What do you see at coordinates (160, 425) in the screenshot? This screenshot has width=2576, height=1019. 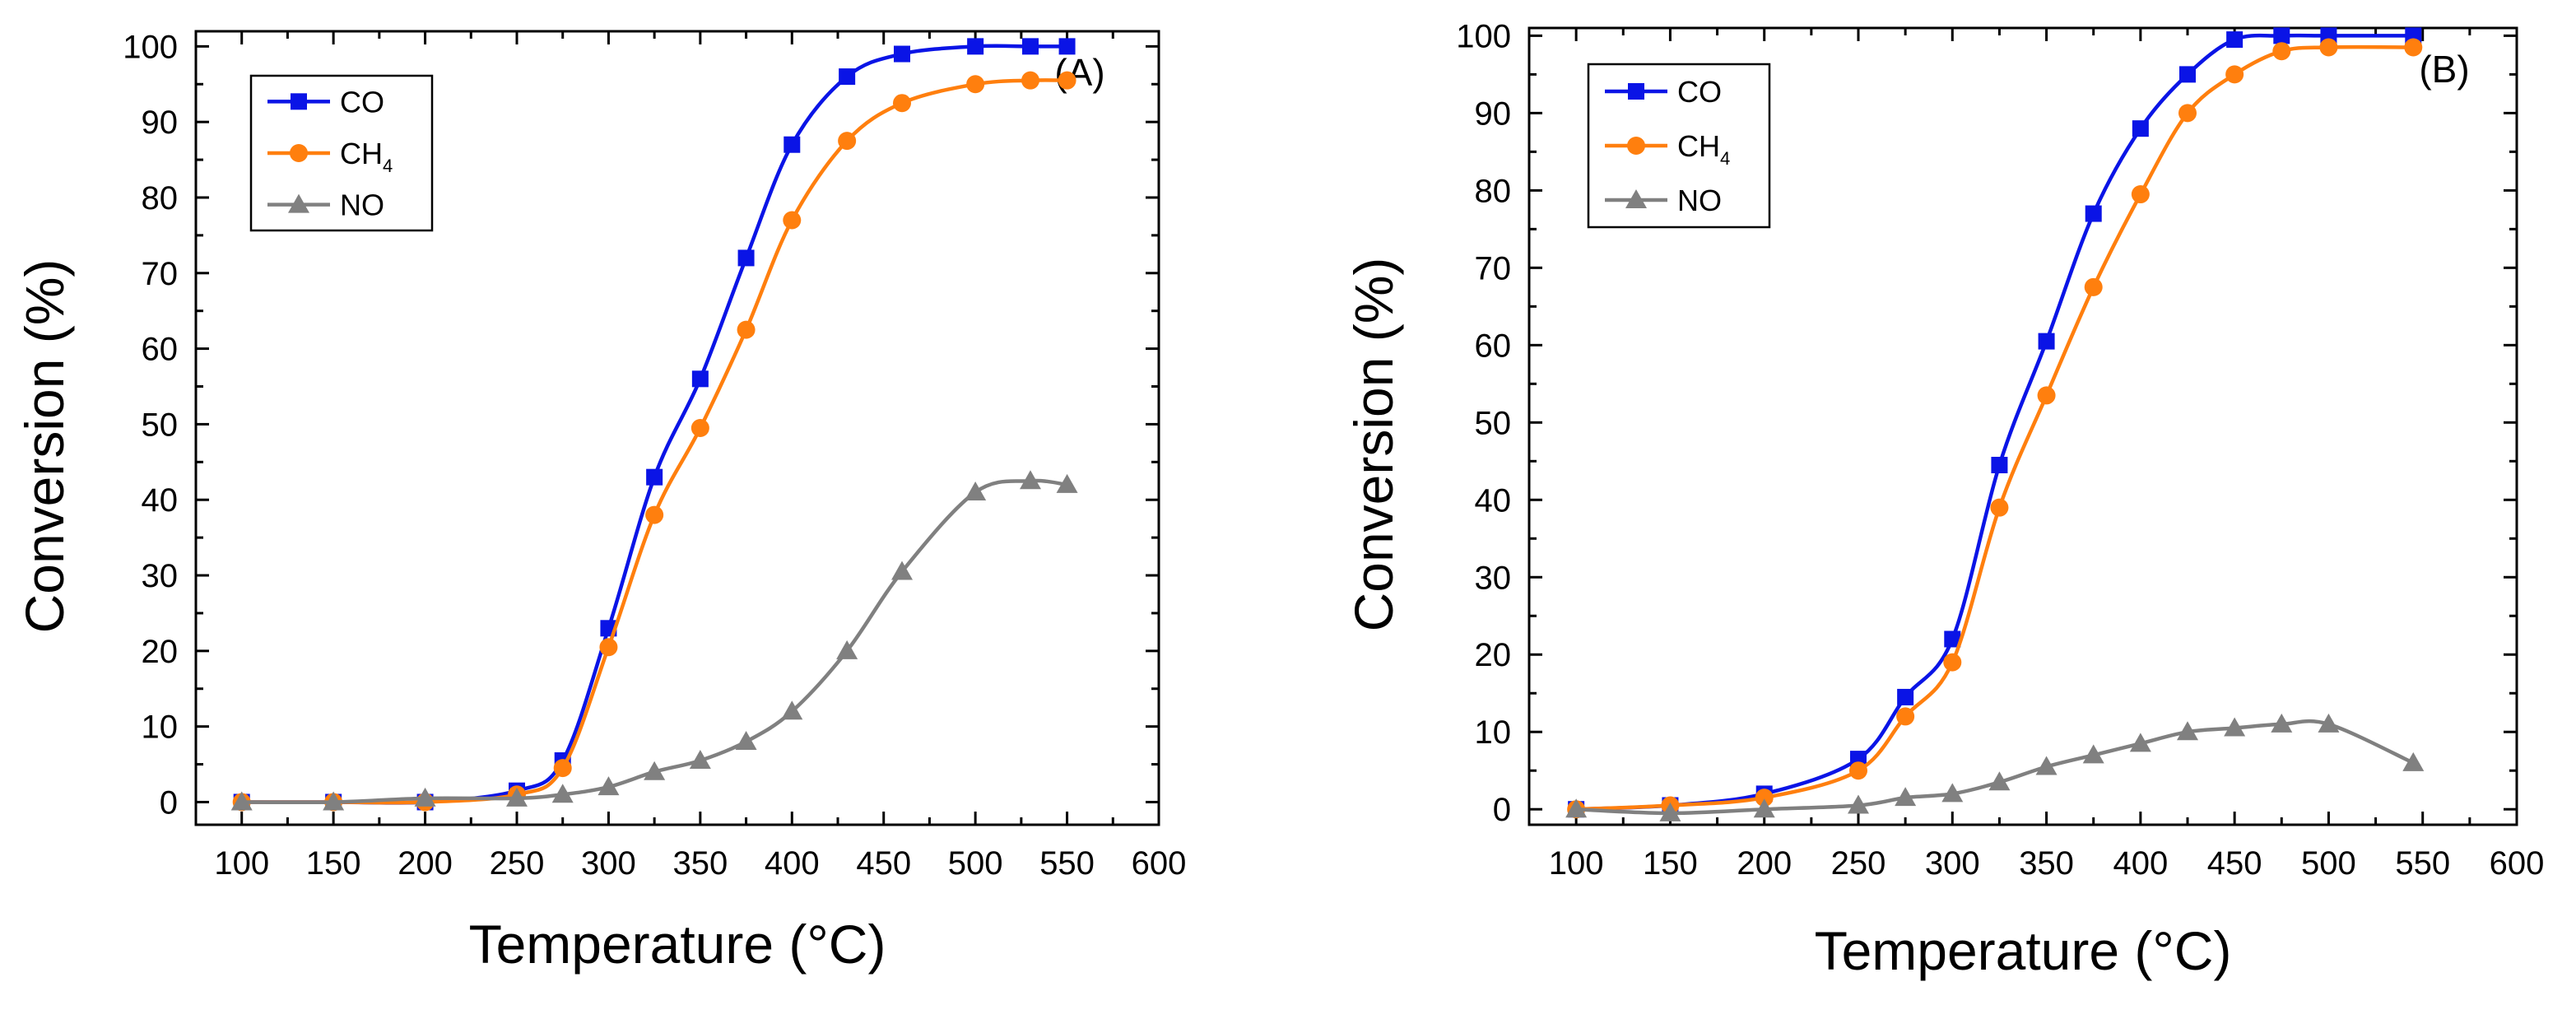 I see `y-tick-label: 50` at bounding box center [160, 425].